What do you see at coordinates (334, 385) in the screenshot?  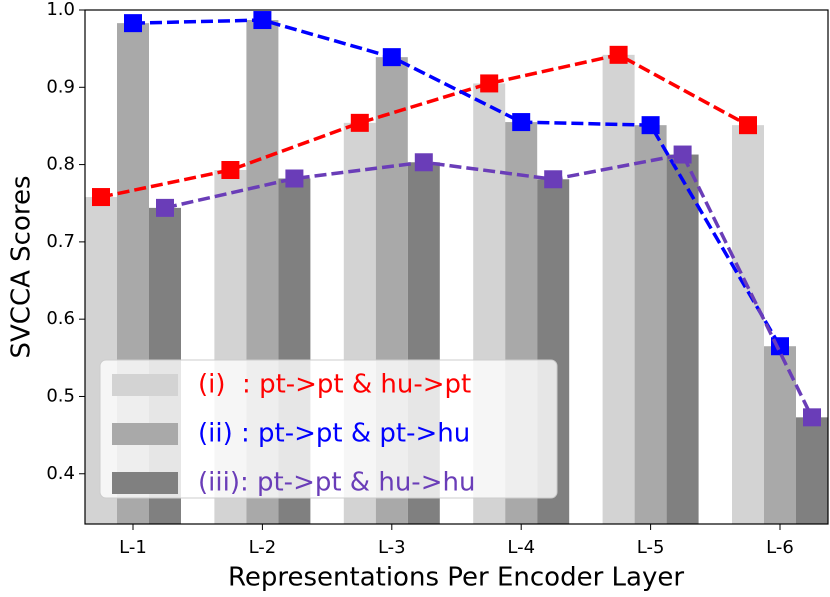 I see `legend-label: (i) : pt->pt & hu->pt` at bounding box center [334, 385].